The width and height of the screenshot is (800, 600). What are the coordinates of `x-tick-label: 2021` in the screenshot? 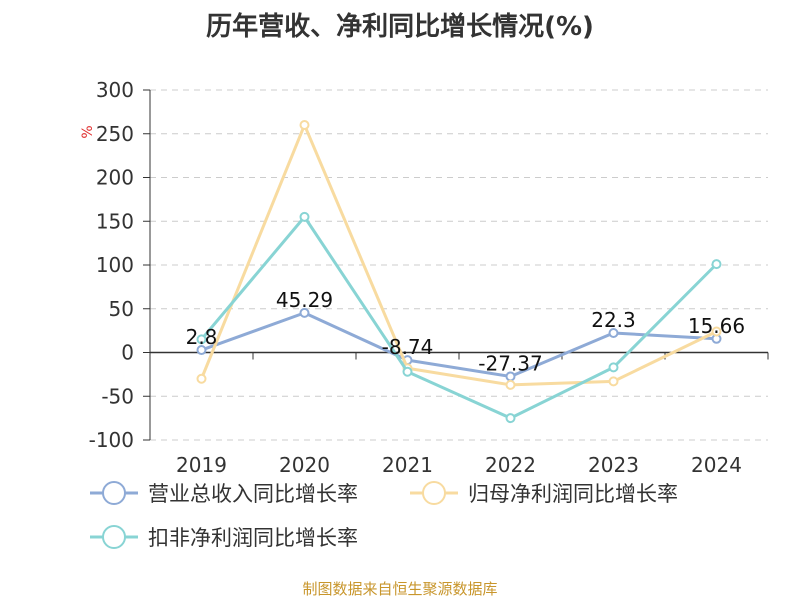 It's located at (407, 465).